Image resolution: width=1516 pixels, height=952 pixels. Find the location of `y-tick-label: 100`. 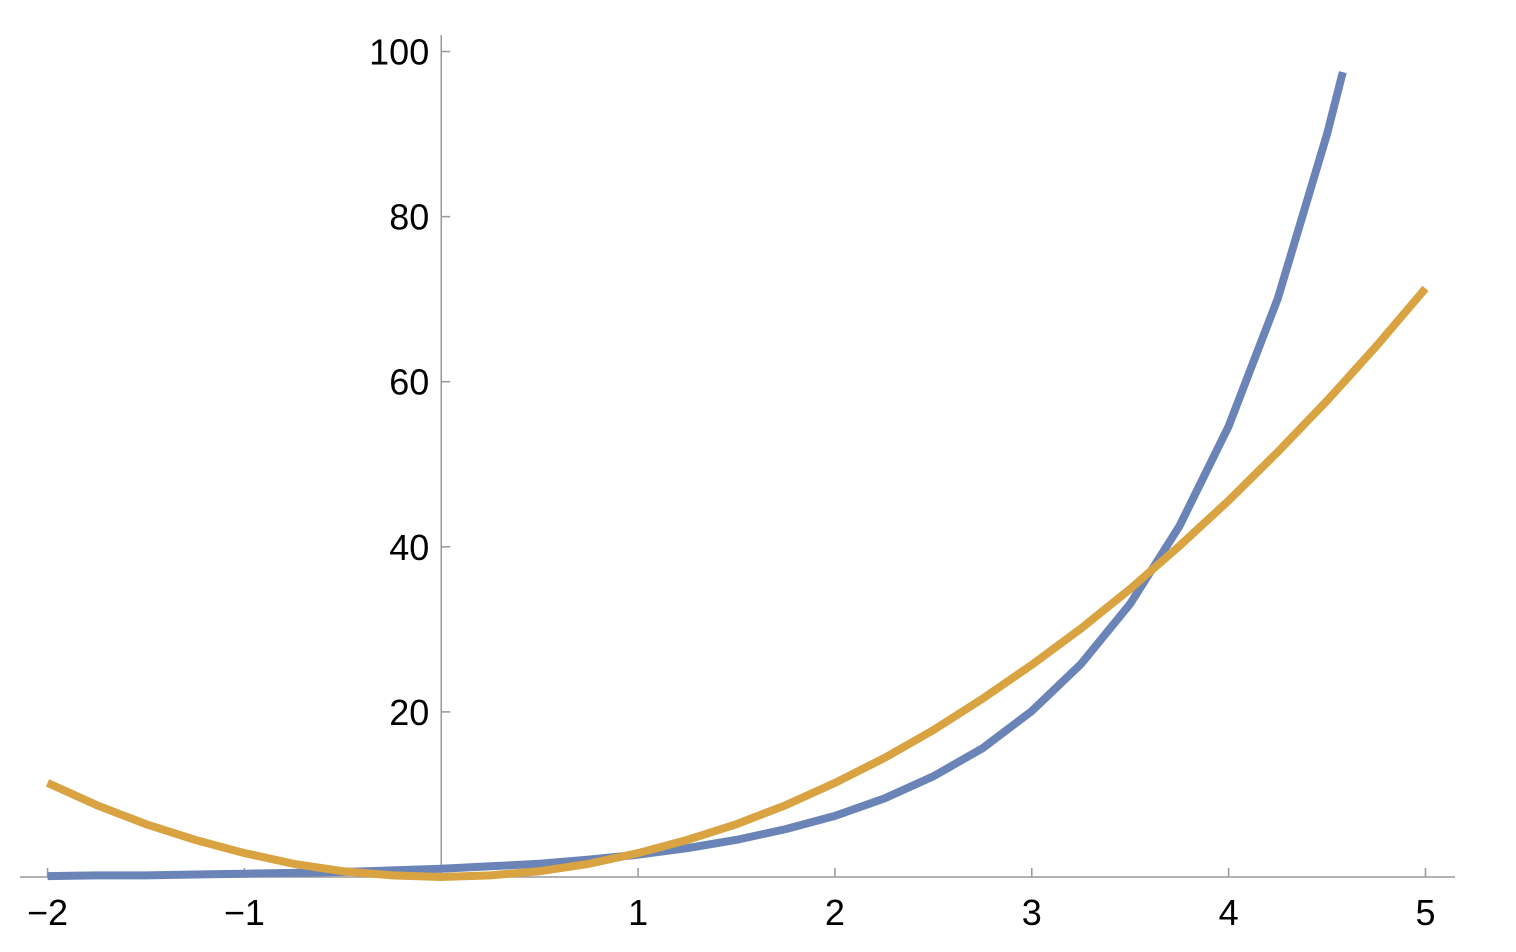

y-tick-label: 100 is located at coordinates (399, 52).